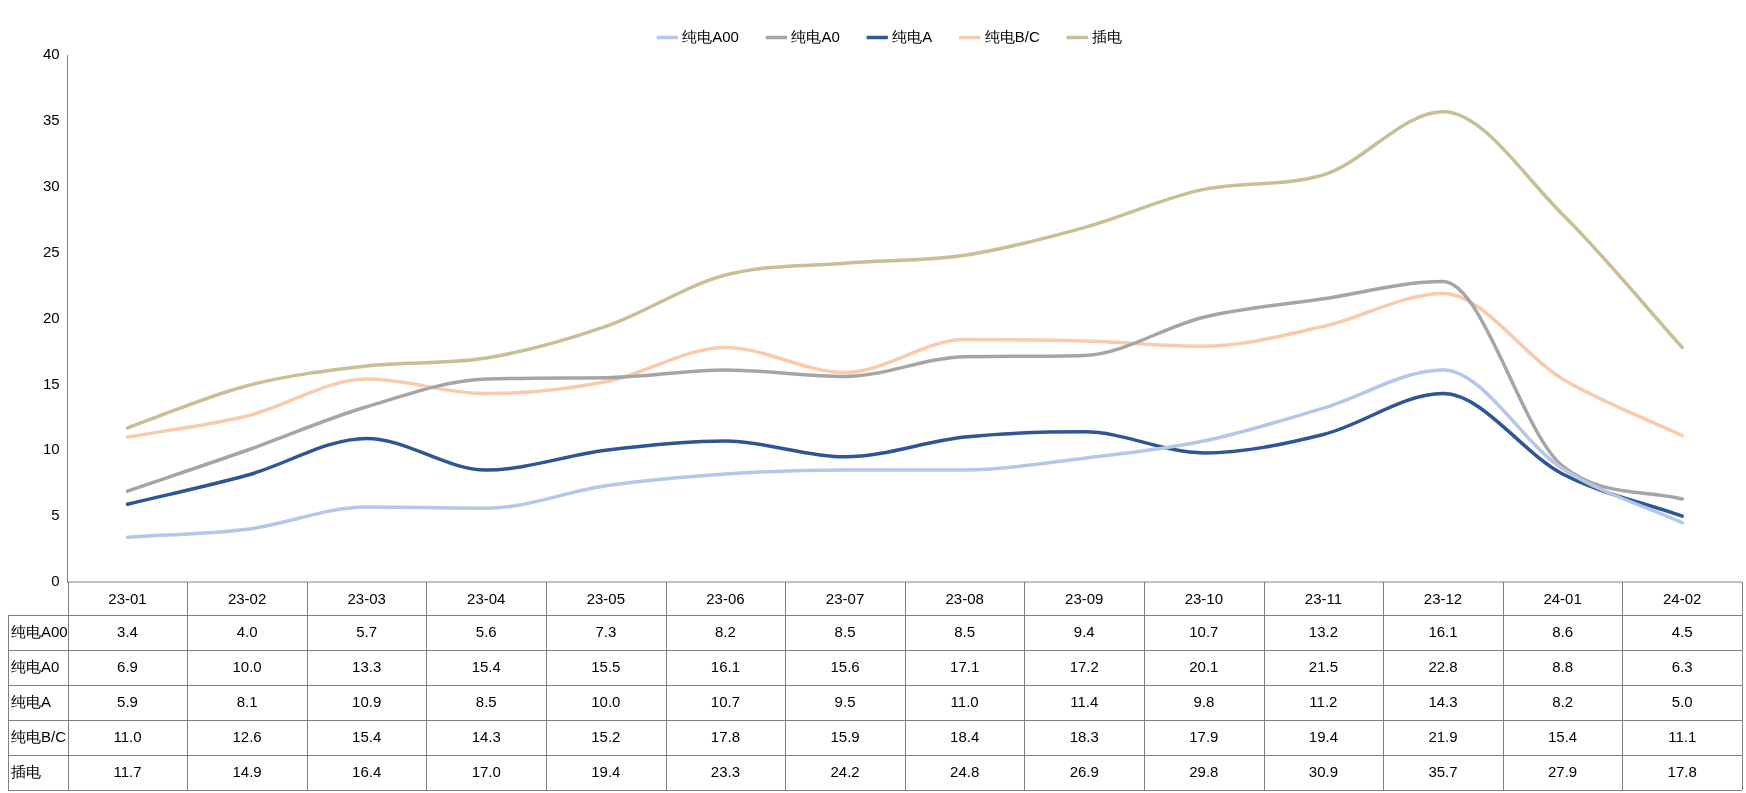 This screenshot has height=793, width=1746. I want to click on y-tick-label: 20, so click(51, 317).